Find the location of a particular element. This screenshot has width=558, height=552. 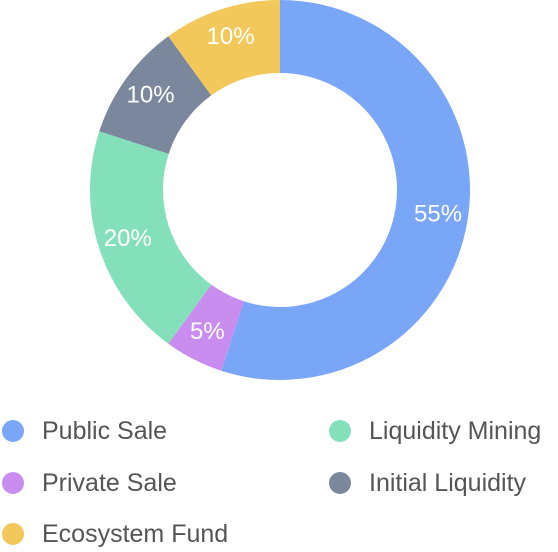

legend-label-ecosystem-fund: Ecosystem Fund is located at coordinates (135, 534).